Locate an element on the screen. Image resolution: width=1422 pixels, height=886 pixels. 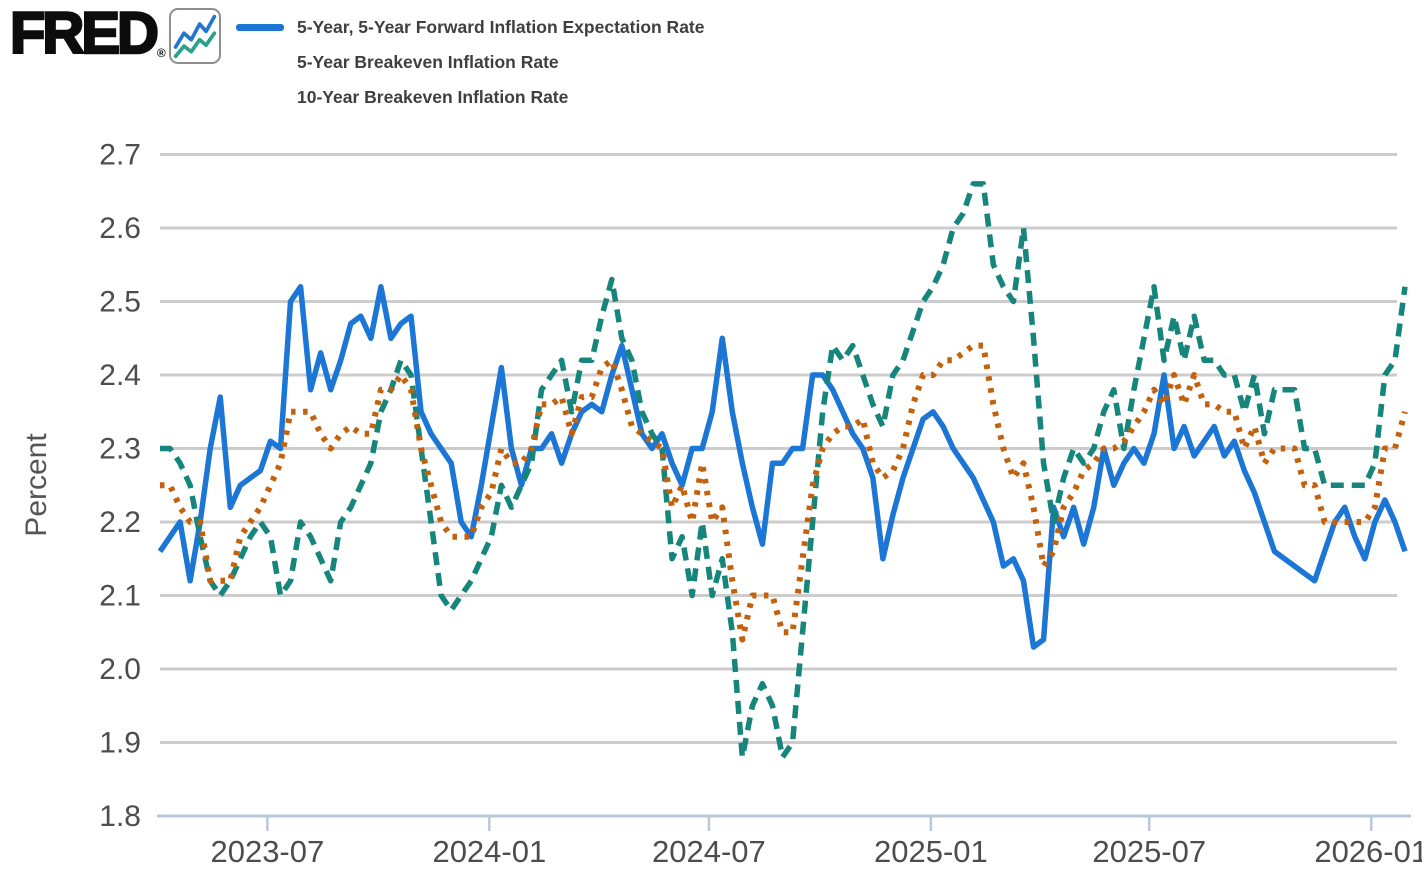
legend-item-5y-breakeven: 5-Year Breakeven Inflation Rate is located at coordinates (470, 62).